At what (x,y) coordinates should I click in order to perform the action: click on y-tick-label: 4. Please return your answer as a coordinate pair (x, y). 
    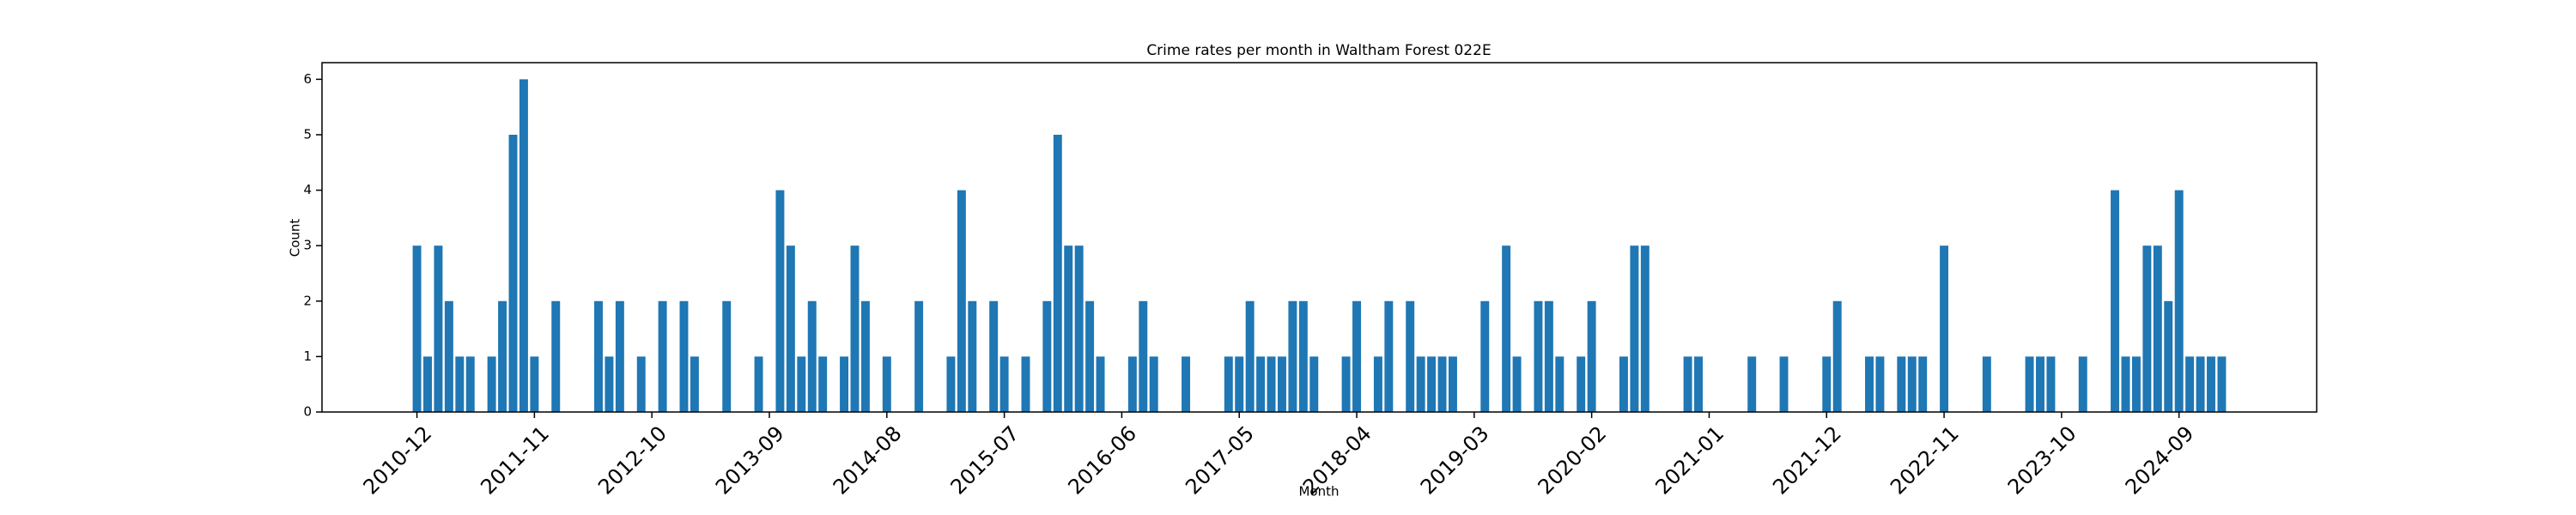
    Looking at the image, I should click on (307, 189).